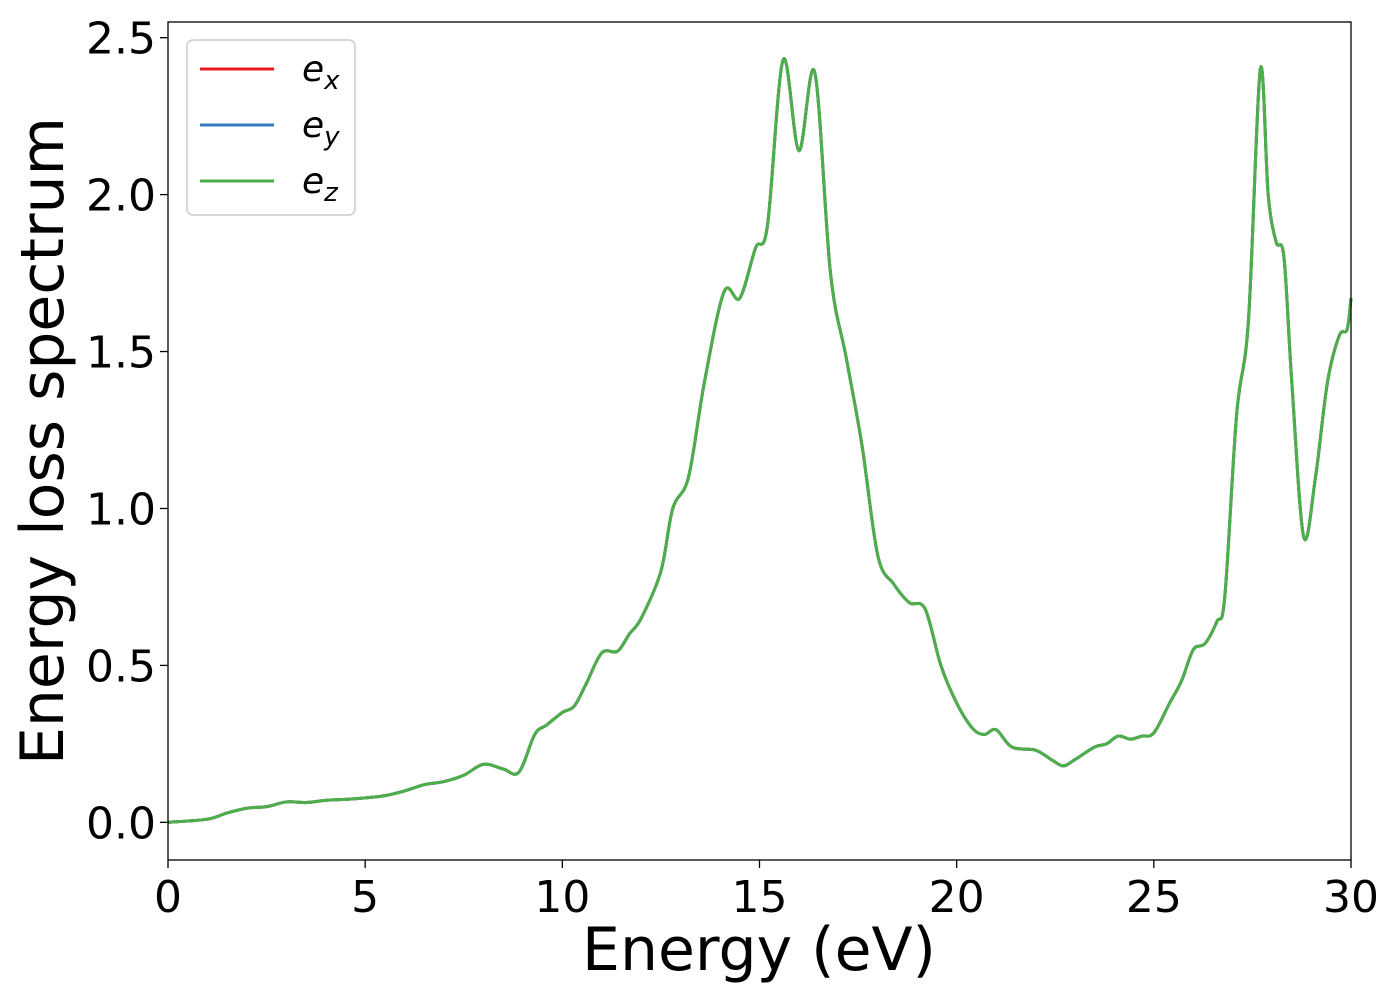  Describe the element at coordinates (121, 39) in the screenshot. I see `y-tick-label: 2.5` at that location.